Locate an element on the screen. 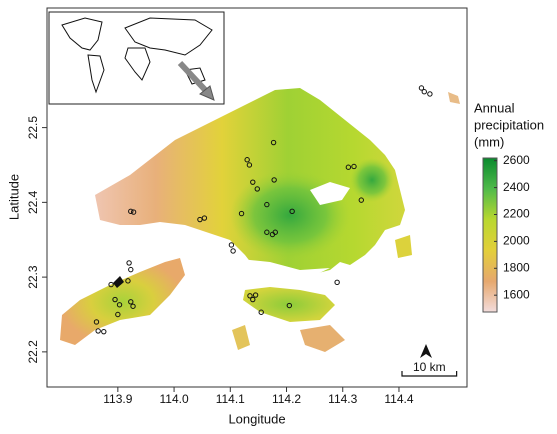 This screenshot has height=434, width=557. x-tick-label: 113.9 is located at coordinates (117, 399).